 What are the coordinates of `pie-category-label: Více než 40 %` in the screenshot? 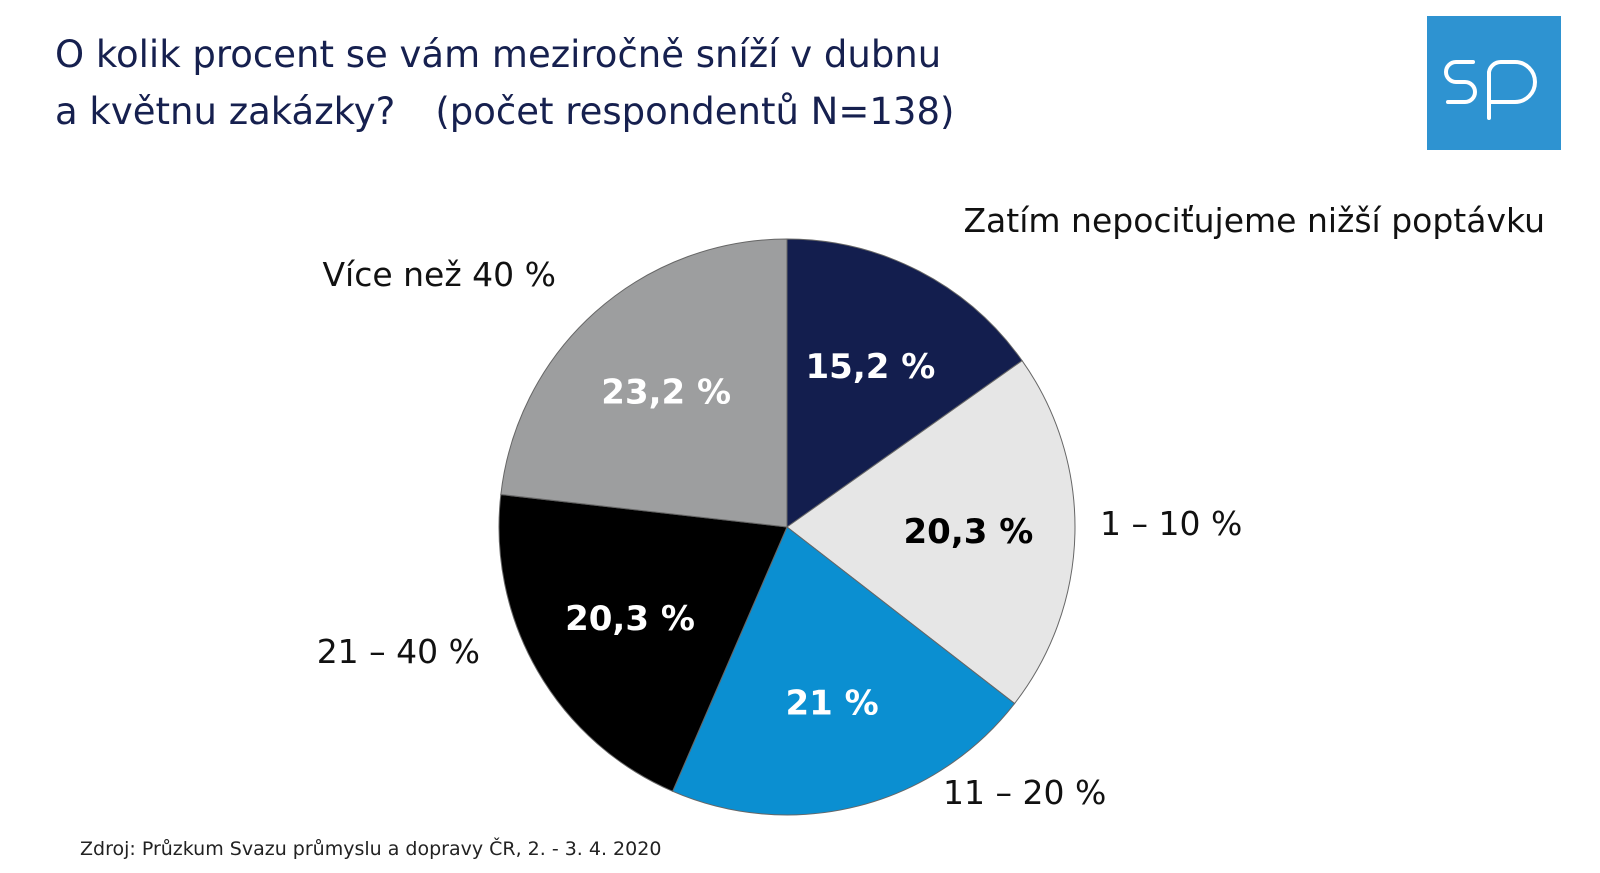 It's located at (439, 274).